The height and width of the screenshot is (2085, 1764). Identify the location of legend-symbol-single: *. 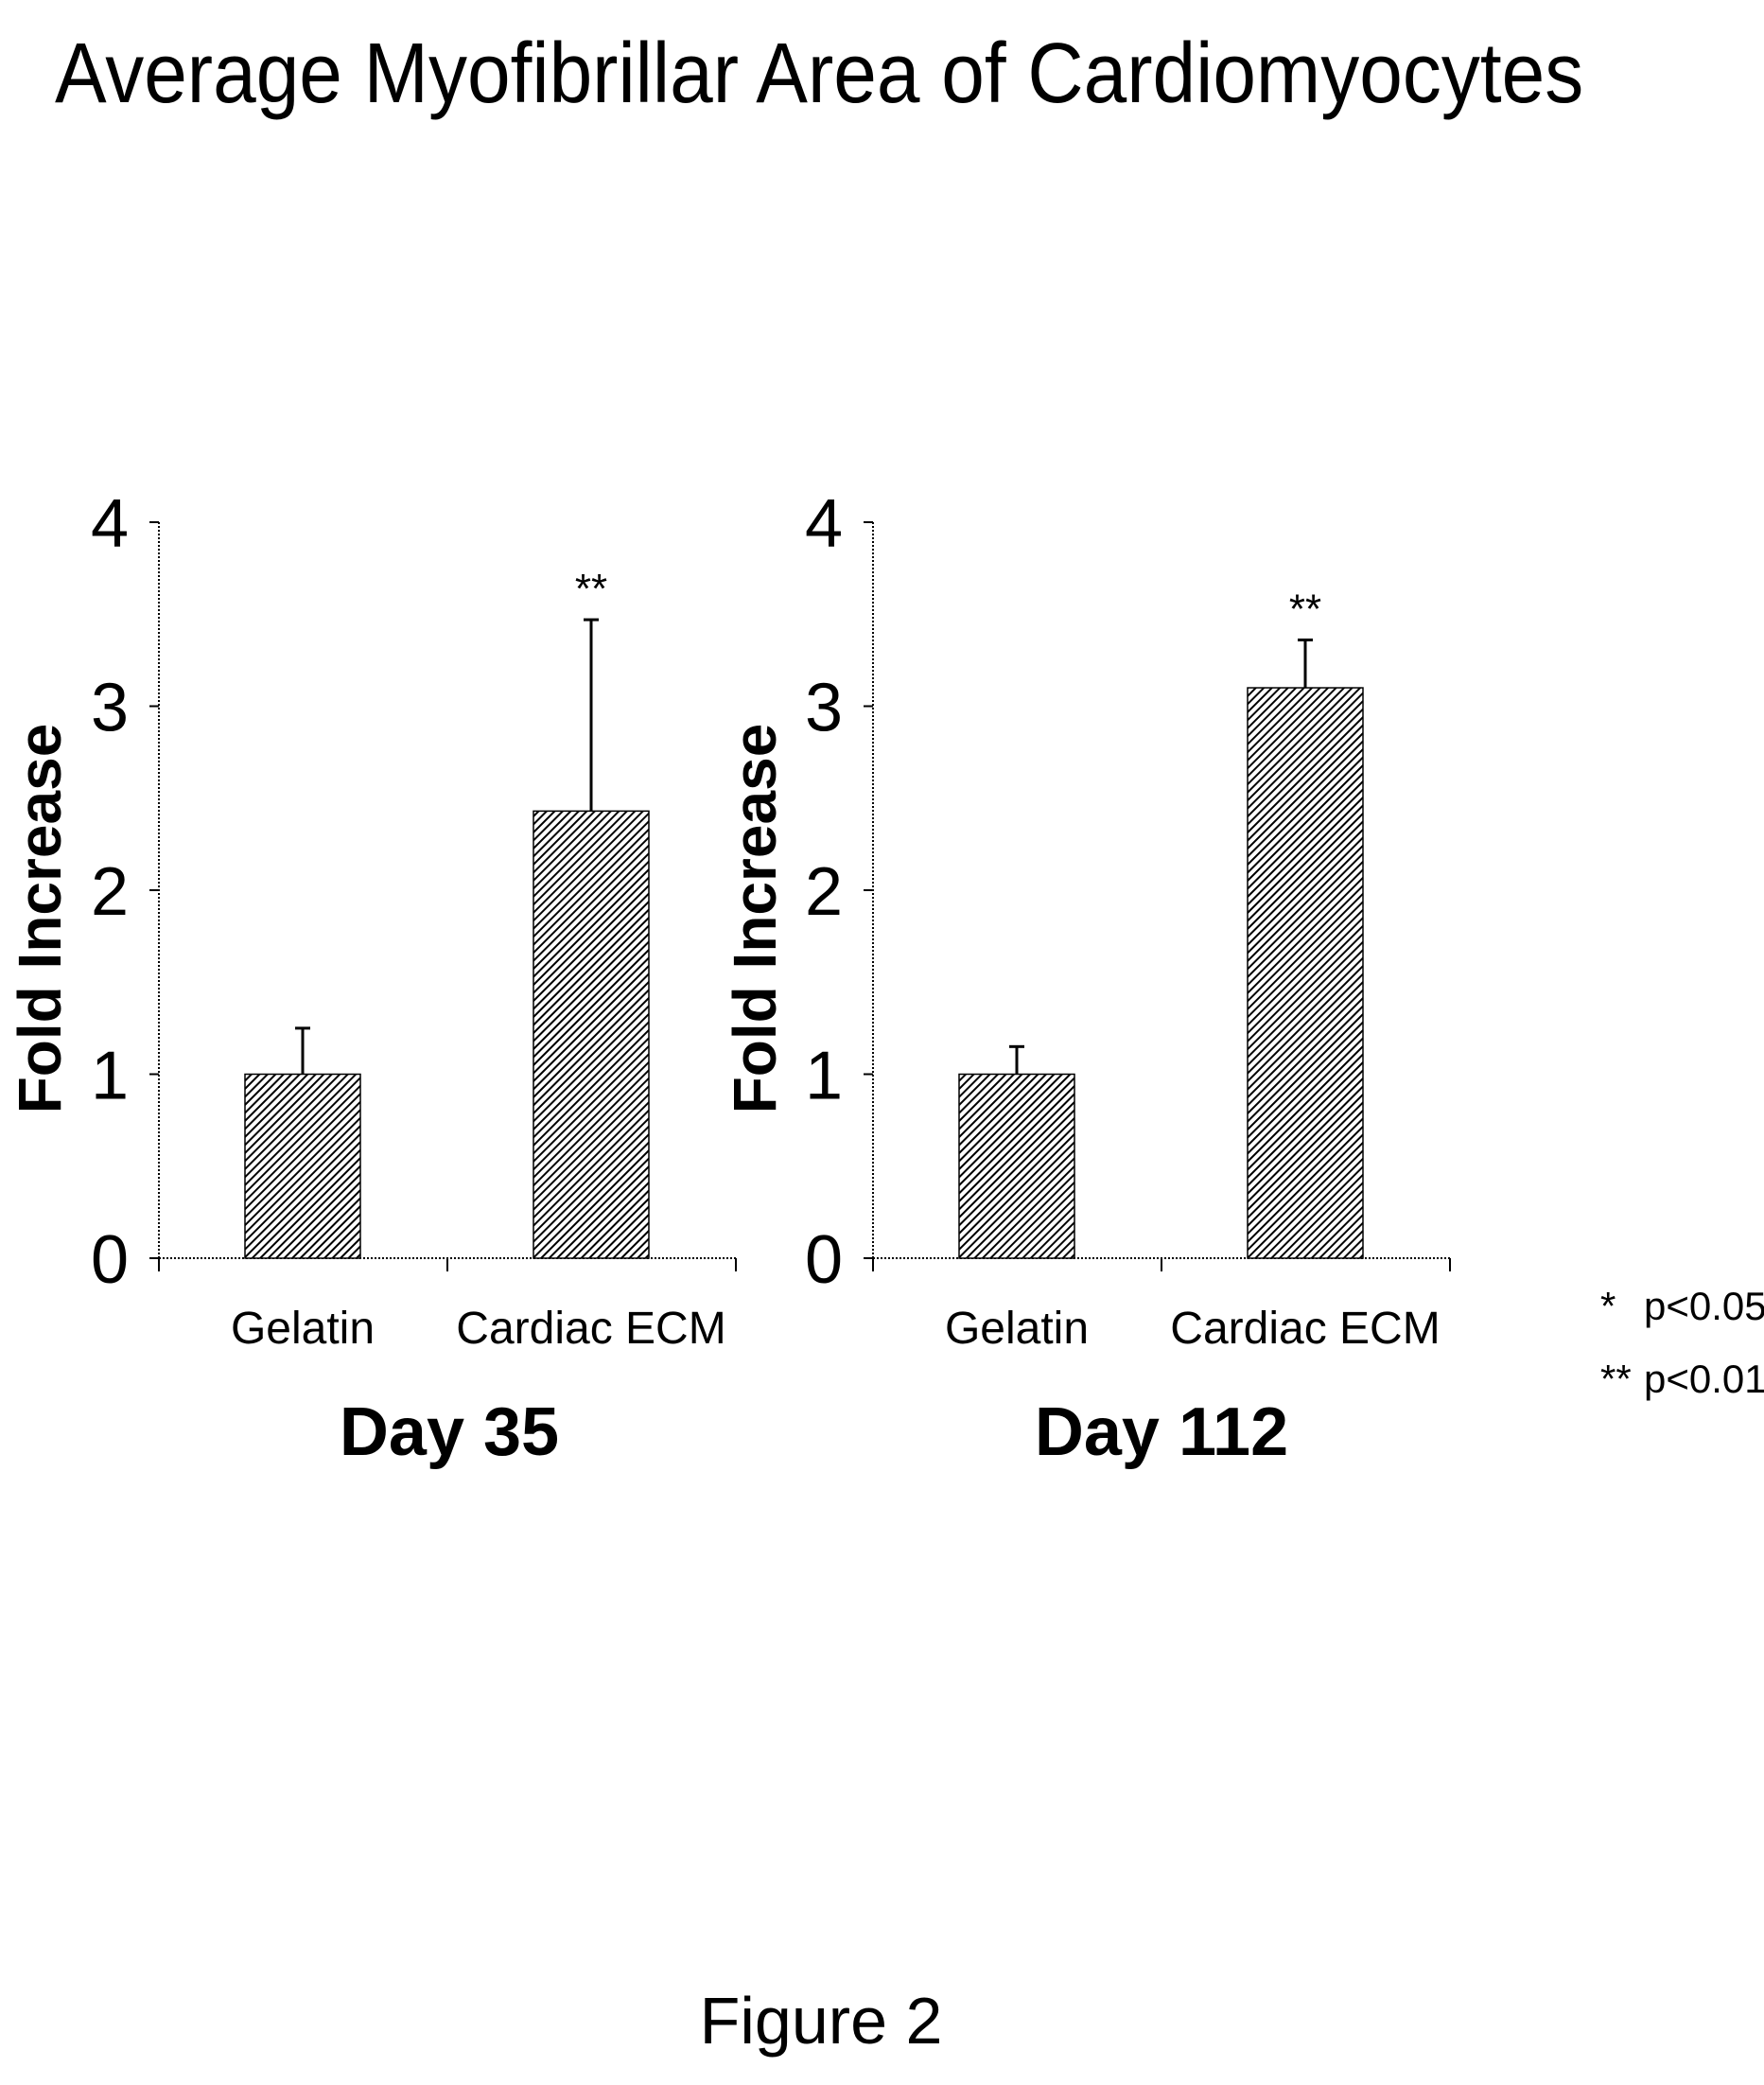
(1608, 1306).